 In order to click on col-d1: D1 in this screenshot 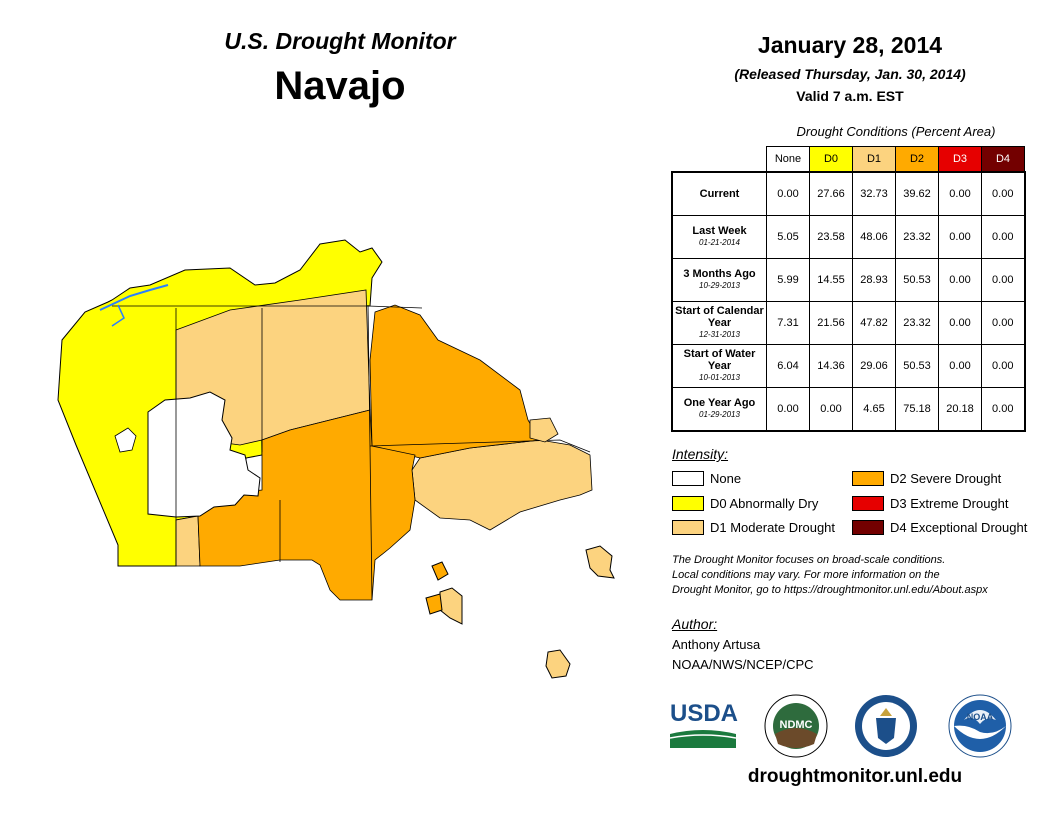, I will do `click(874, 159)`.